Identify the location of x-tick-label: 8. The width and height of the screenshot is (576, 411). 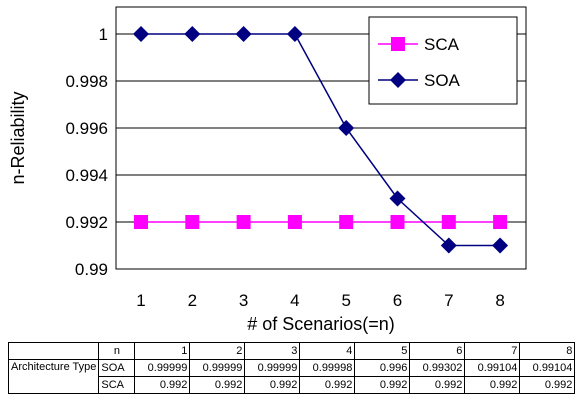
(499, 300).